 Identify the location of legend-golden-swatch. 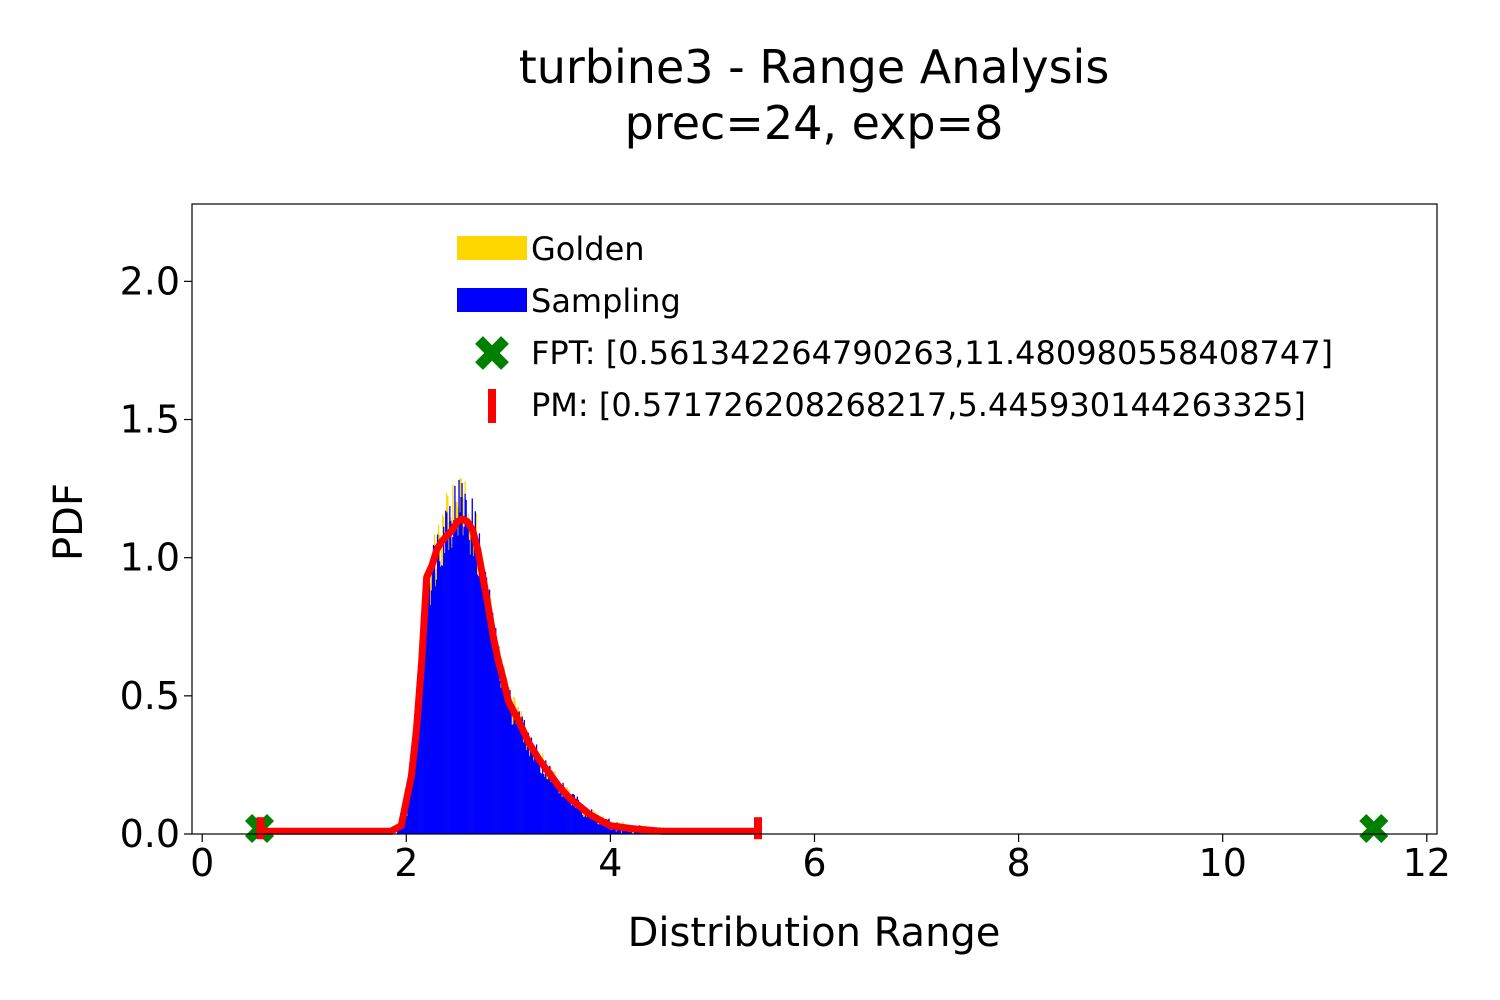
(492, 248).